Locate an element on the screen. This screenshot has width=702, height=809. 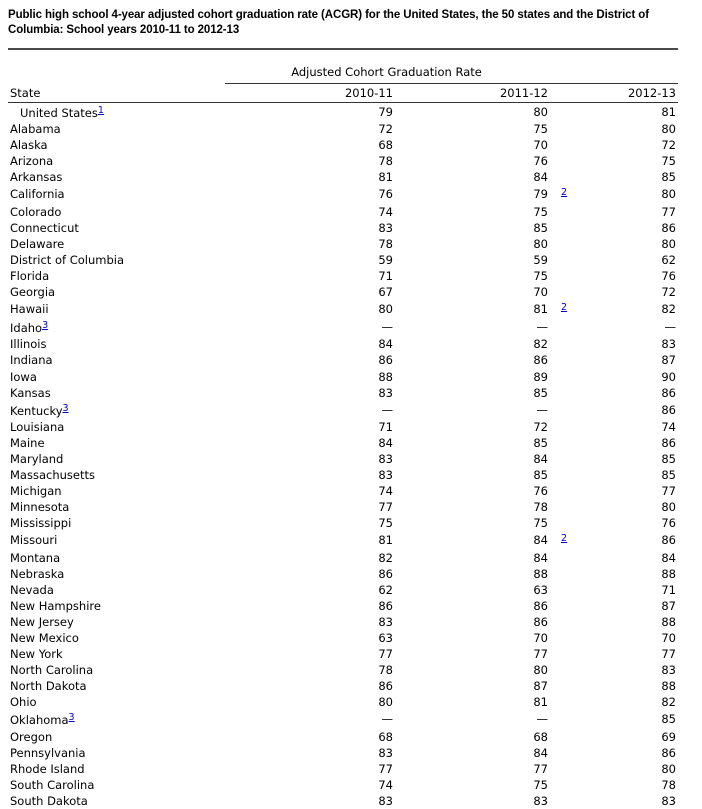
state-name: Louisiana is located at coordinates (116, 427).